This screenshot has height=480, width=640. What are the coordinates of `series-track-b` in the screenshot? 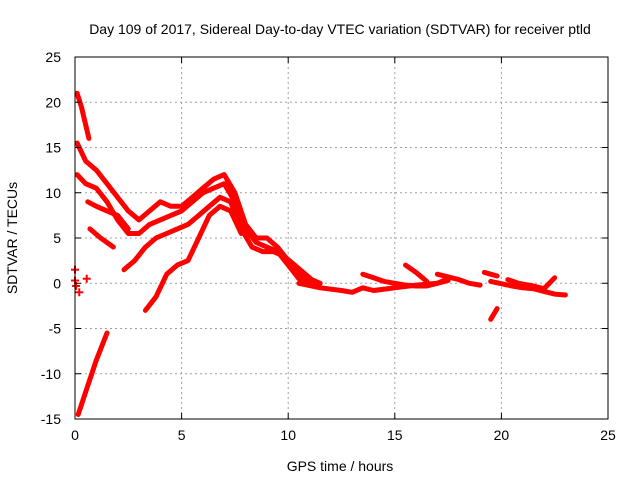 It's located at (198, 213).